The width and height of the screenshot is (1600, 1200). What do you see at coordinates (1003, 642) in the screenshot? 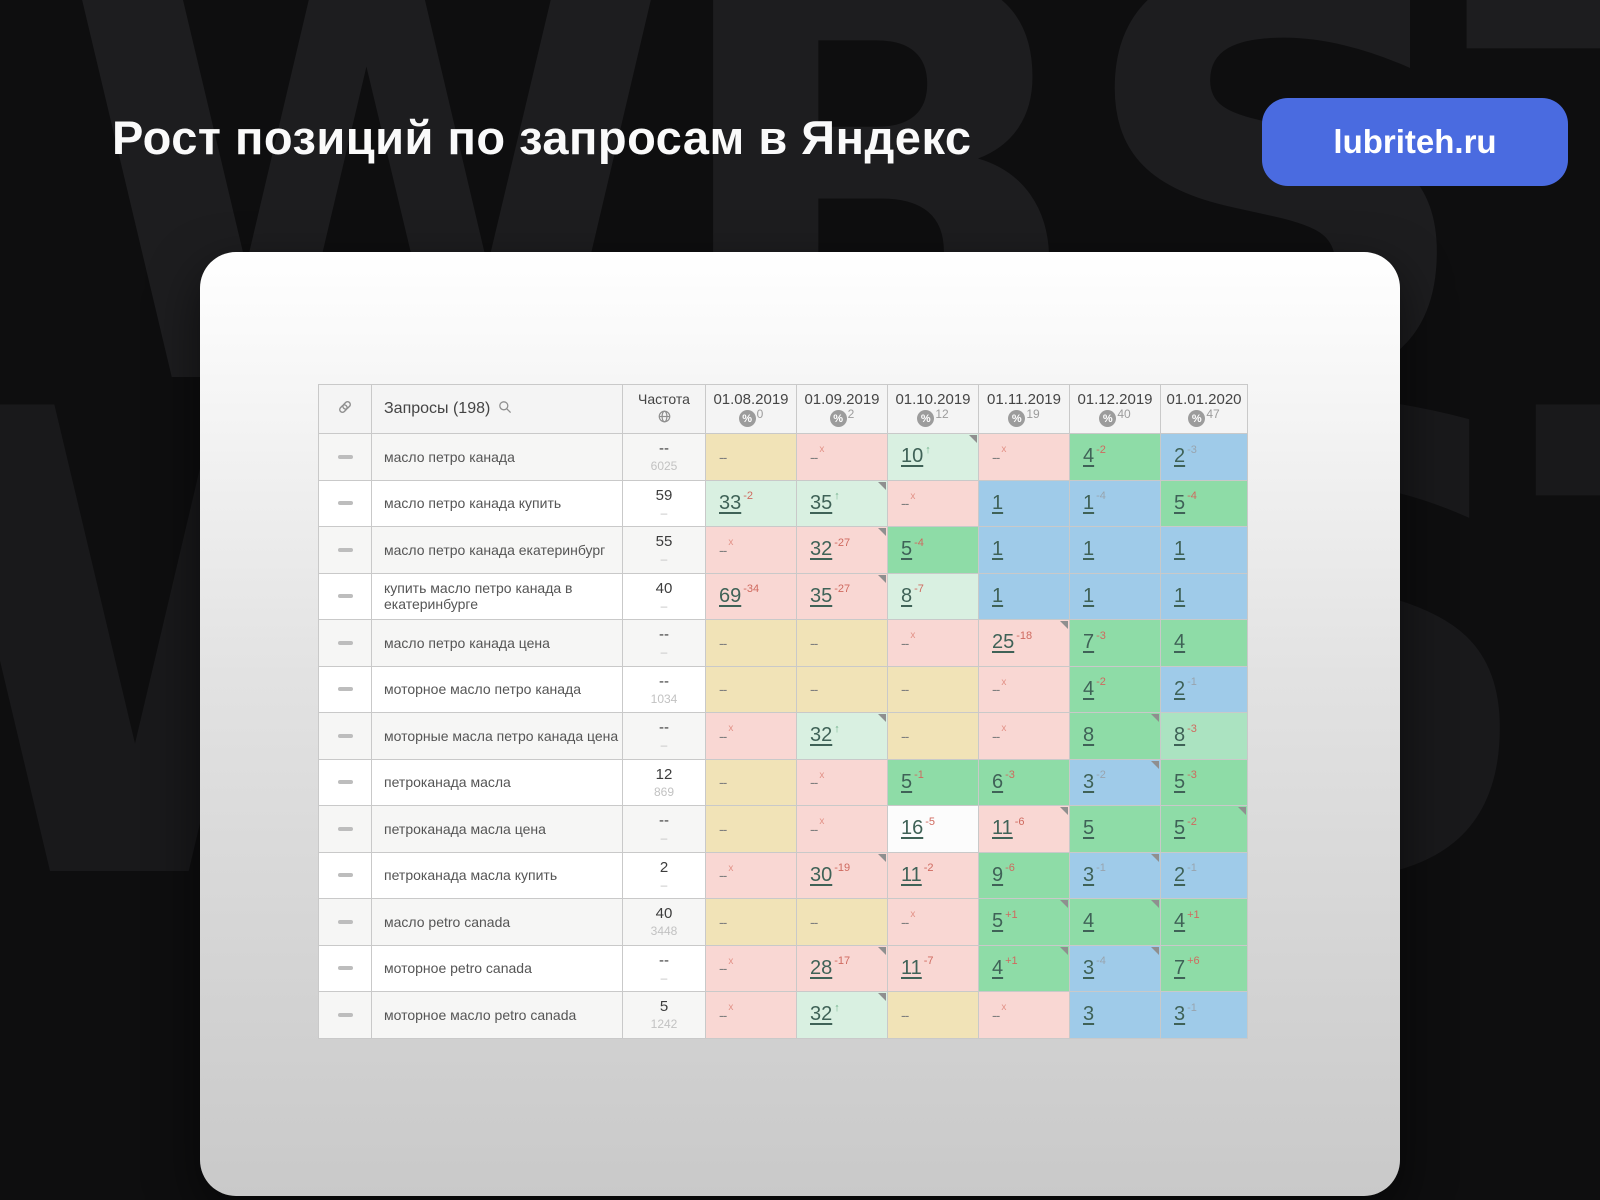
I see `position-link: 25` at bounding box center [1003, 642].